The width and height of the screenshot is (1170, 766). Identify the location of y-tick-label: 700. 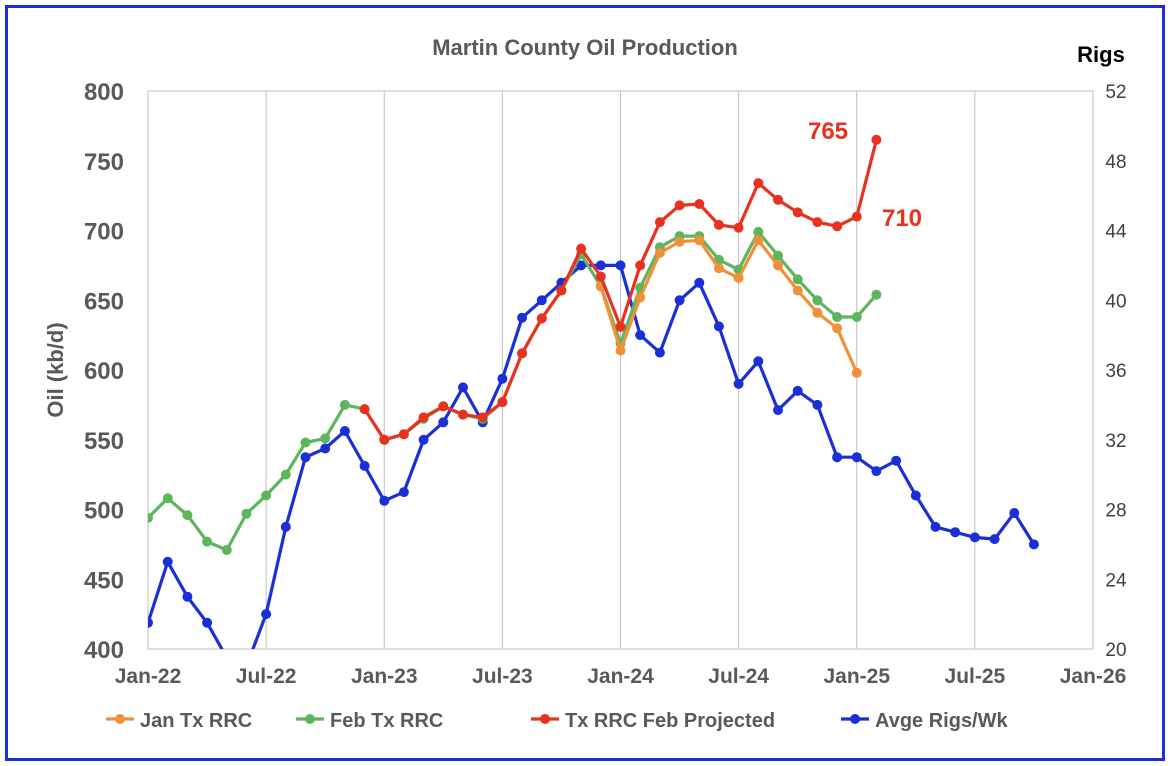
(104, 232).